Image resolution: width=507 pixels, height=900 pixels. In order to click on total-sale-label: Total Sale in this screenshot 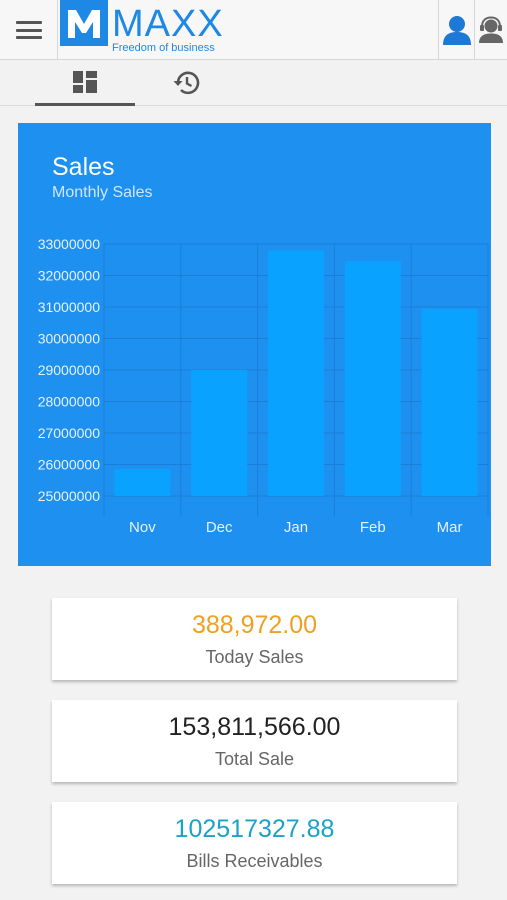, I will do `click(254, 759)`.